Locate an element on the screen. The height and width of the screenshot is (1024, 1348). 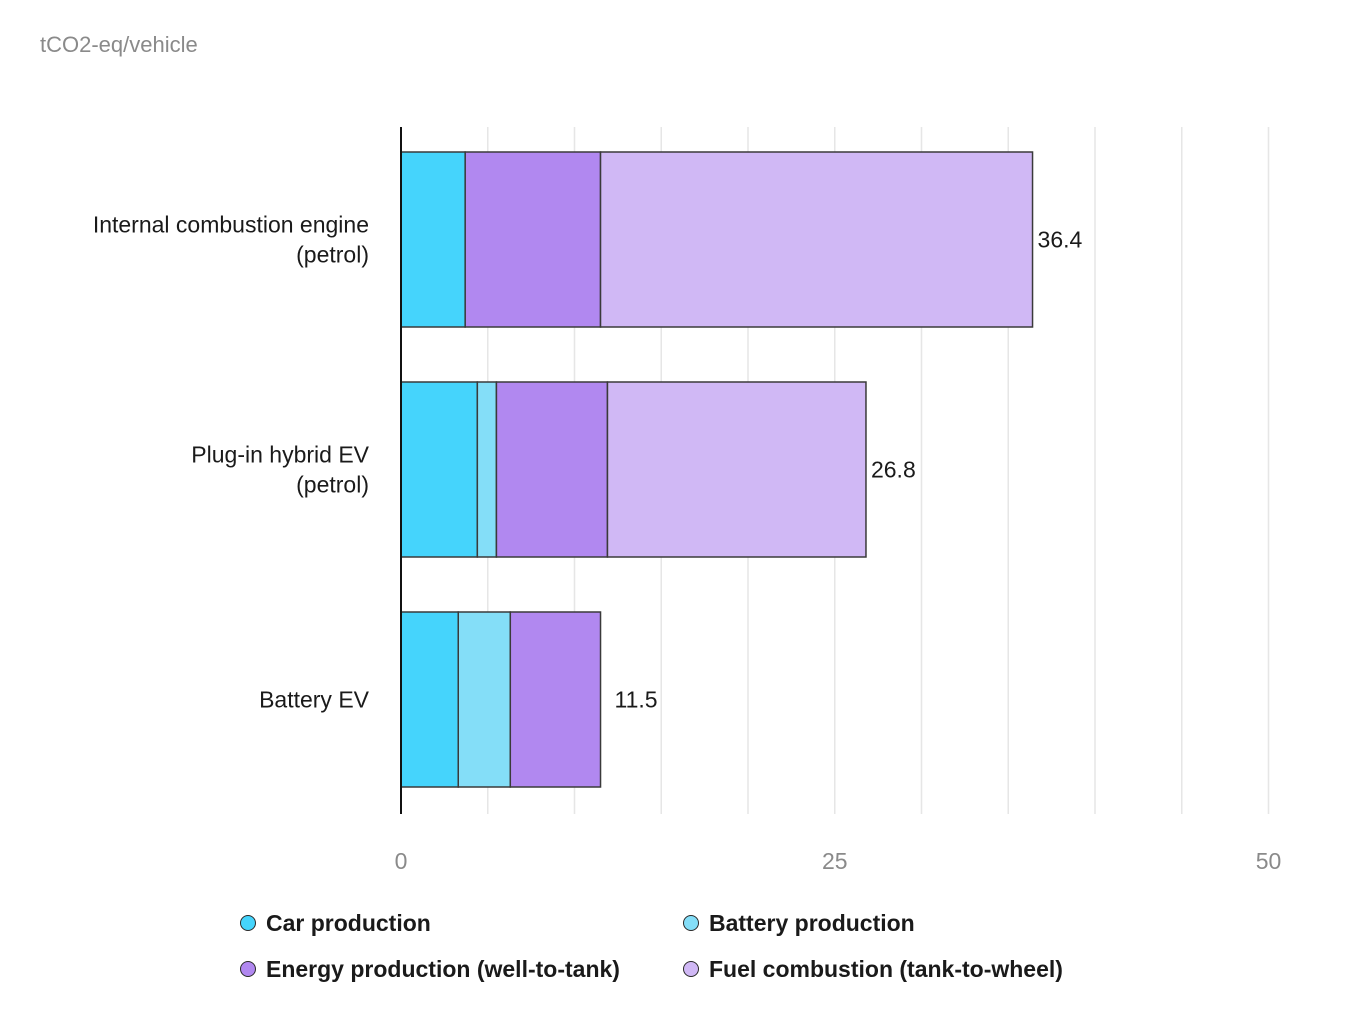
category-label: Internal combustion engine is located at coordinates (231, 225).